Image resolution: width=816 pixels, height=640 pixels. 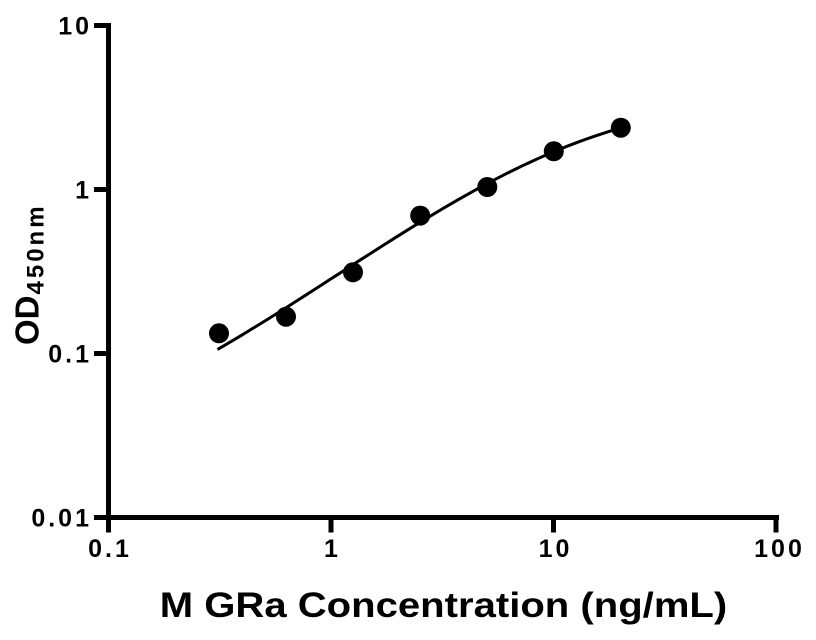 I want to click on svg-text: 0.01, so click(x=61, y=519).